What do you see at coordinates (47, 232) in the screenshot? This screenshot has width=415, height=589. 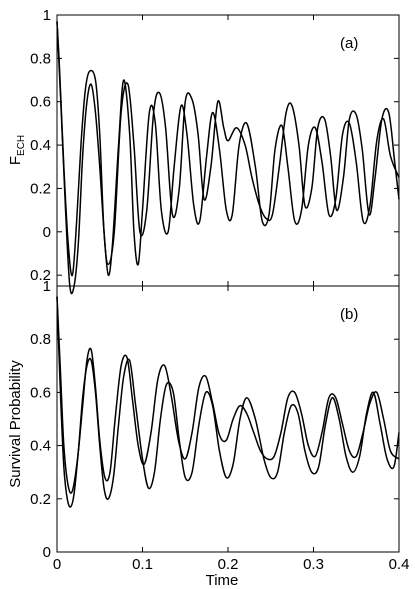 I see `panel-a-ytick-label-5: 0` at bounding box center [47, 232].